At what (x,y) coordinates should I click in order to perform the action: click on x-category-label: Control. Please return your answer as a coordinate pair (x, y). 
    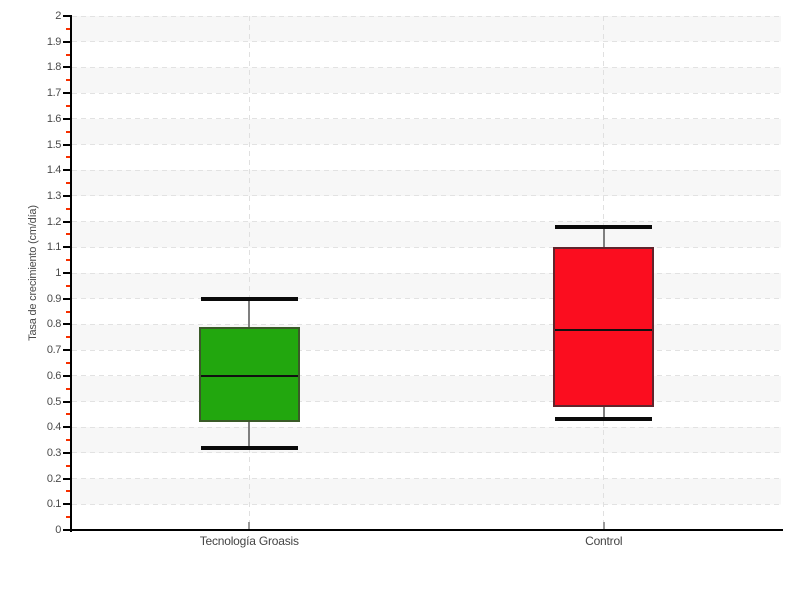
    Looking at the image, I should click on (604, 541).